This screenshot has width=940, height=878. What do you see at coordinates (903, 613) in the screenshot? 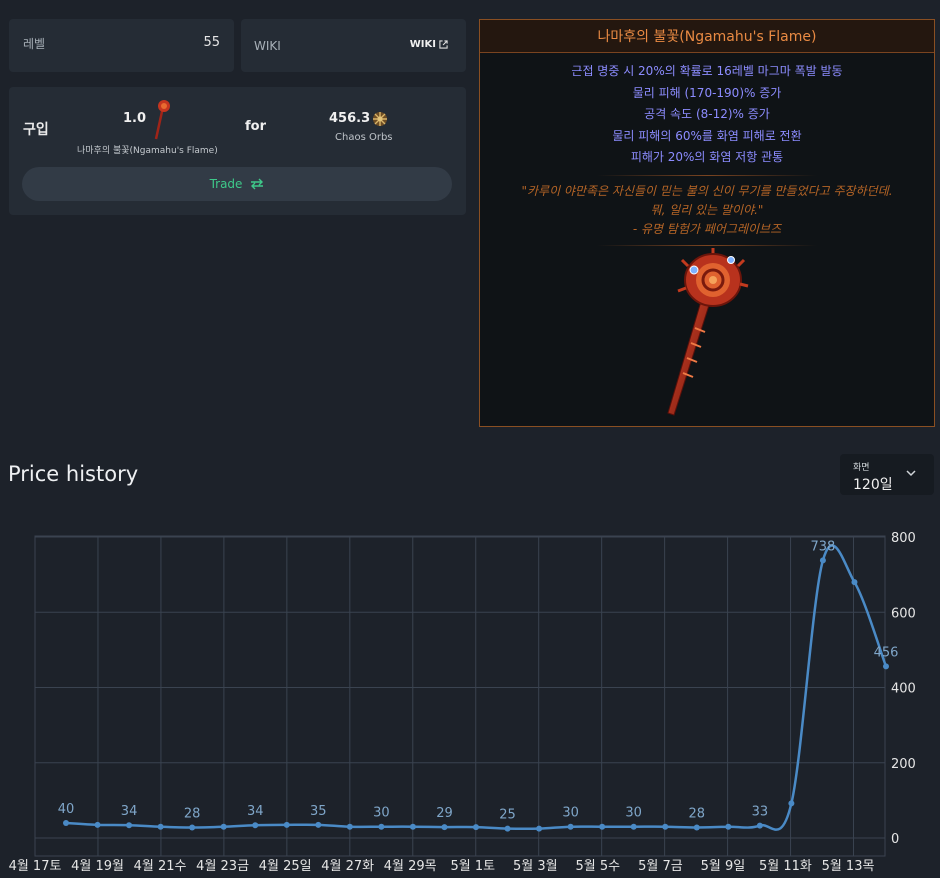
I see `y-tick-label: 600` at bounding box center [903, 613].